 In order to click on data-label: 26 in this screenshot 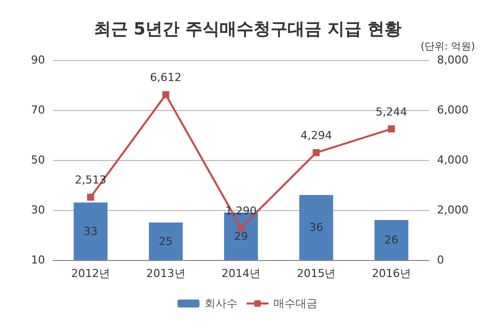, I will do `click(391, 240)`.